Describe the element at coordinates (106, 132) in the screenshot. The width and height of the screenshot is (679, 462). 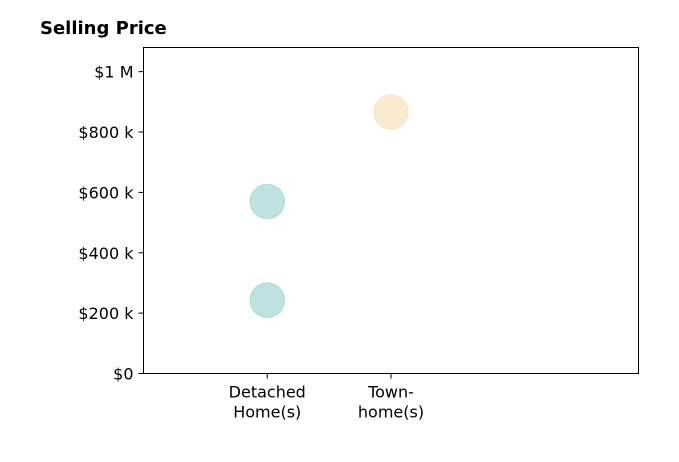
I see `y-tick-label: $800 k` at that location.